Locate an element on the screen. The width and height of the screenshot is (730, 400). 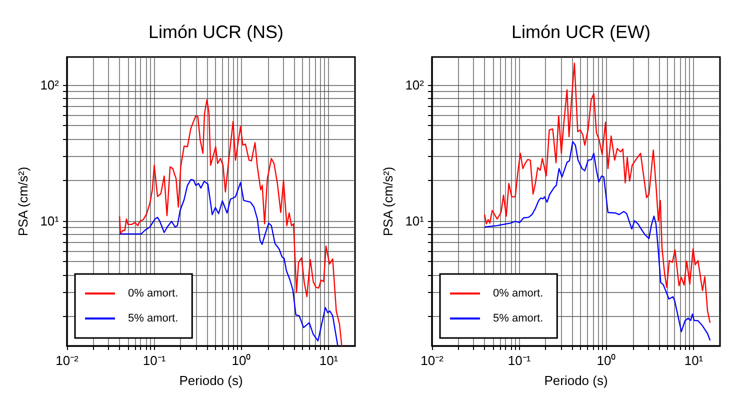
chart-title: Limón UCR (EW) is located at coordinates (581, 32).